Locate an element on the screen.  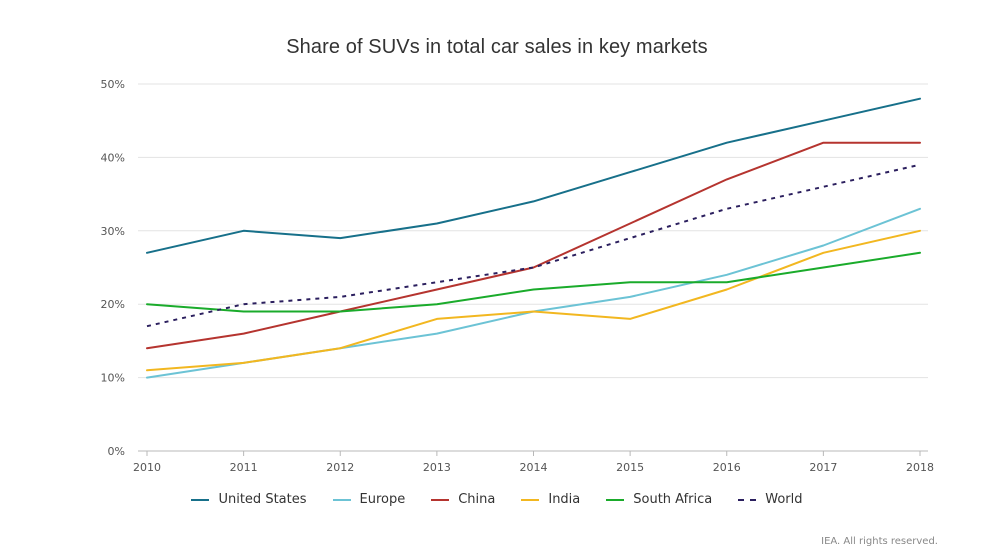
y-tick-label: 50% is located at coordinates (113, 84).